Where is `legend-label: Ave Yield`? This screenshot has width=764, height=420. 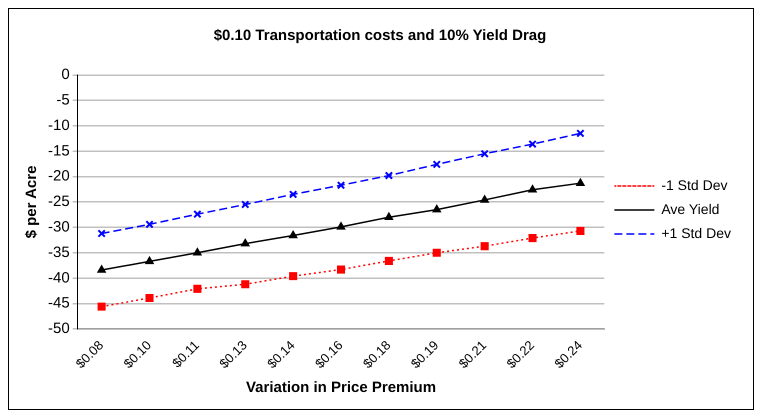 legend-label: Ave Yield is located at coordinates (690, 208).